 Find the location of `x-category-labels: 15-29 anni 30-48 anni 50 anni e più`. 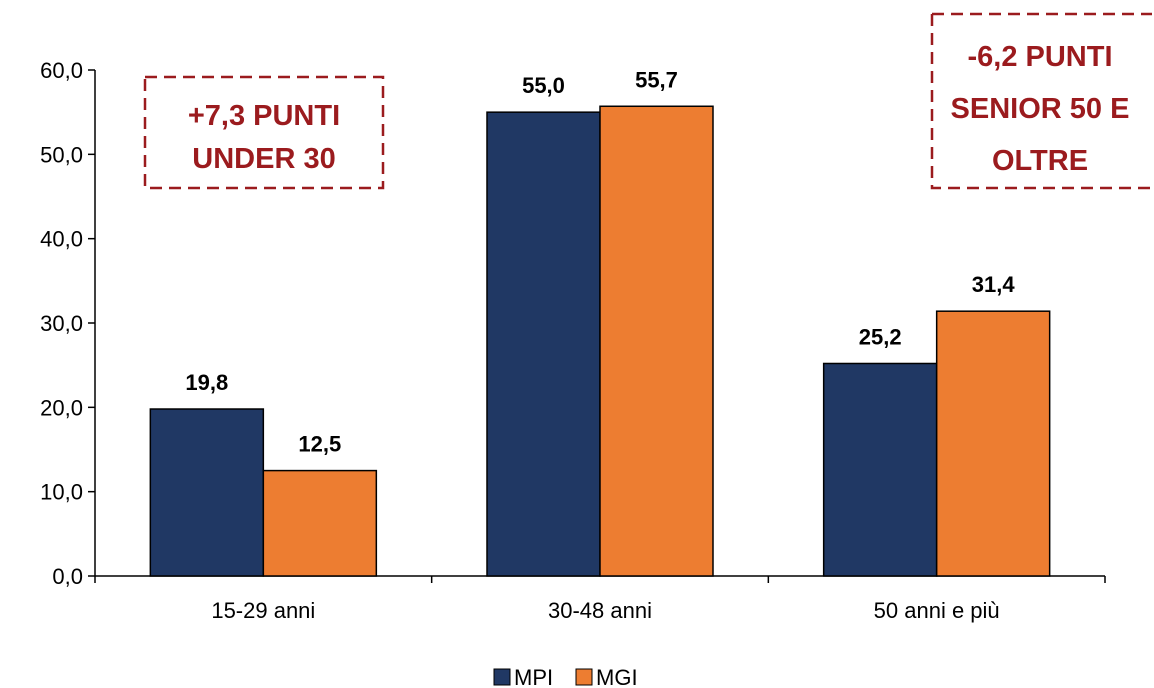

x-category-labels: 15-29 anni 30-48 anni 50 anni e più is located at coordinates (605, 610).